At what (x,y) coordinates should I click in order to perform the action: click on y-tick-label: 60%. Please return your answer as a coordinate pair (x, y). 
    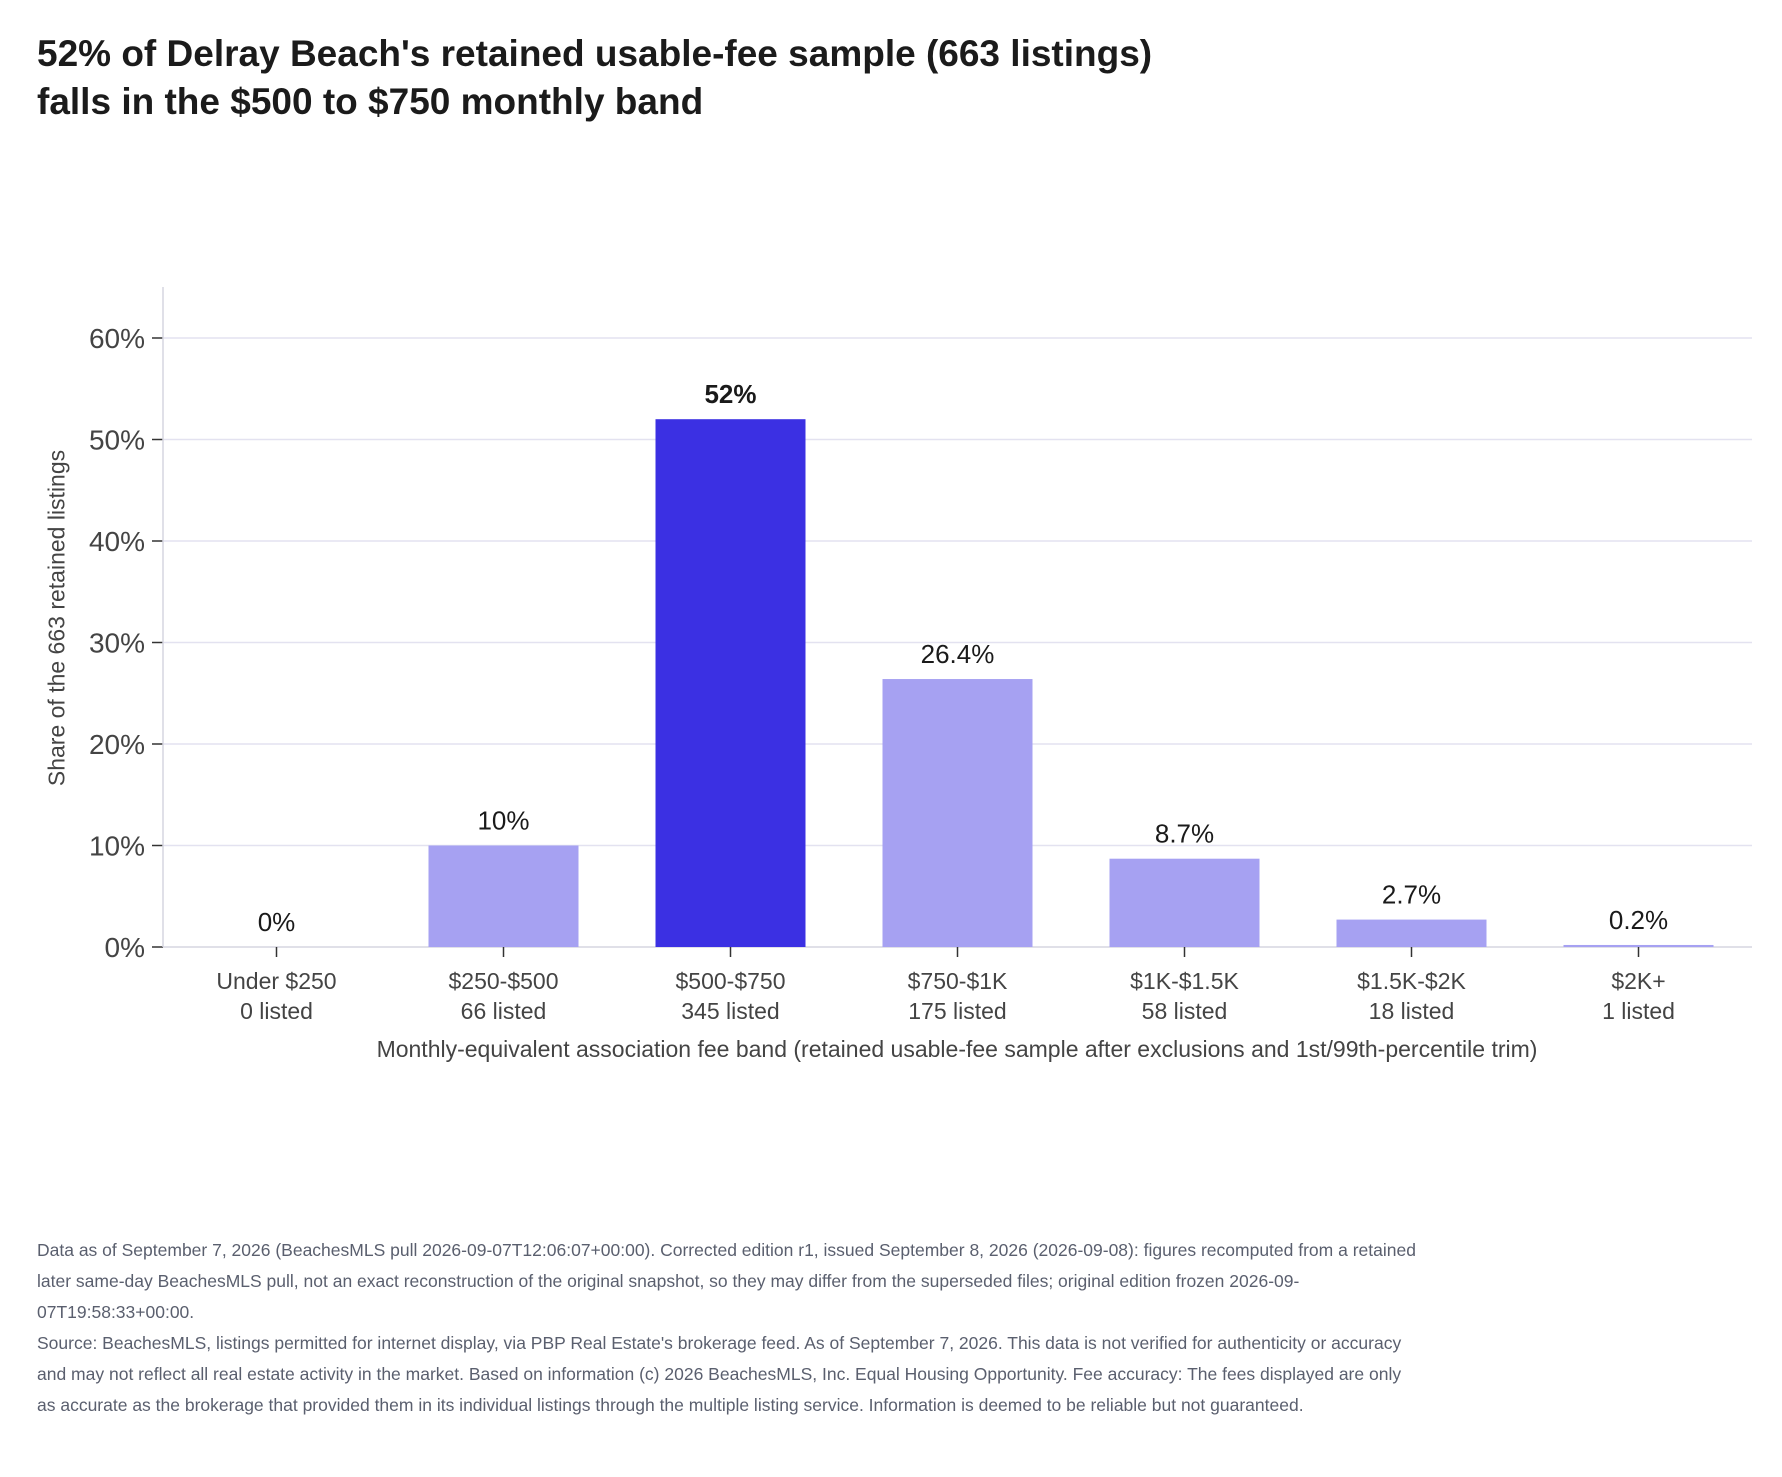
    Looking at the image, I should click on (117, 338).